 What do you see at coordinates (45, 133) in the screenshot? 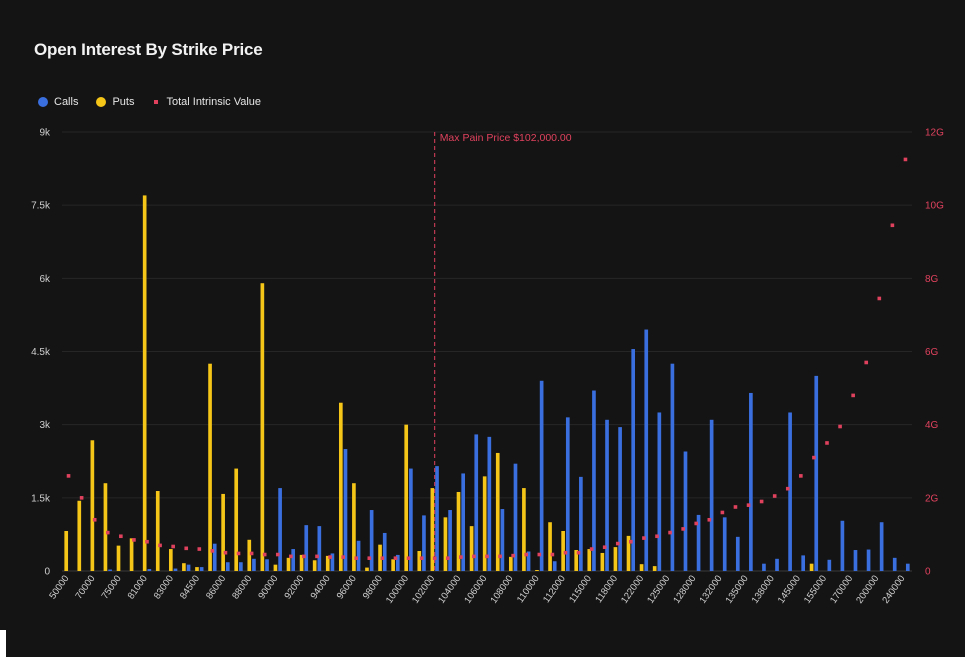
I see `y-left-tick-label: 9k` at bounding box center [45, 133].